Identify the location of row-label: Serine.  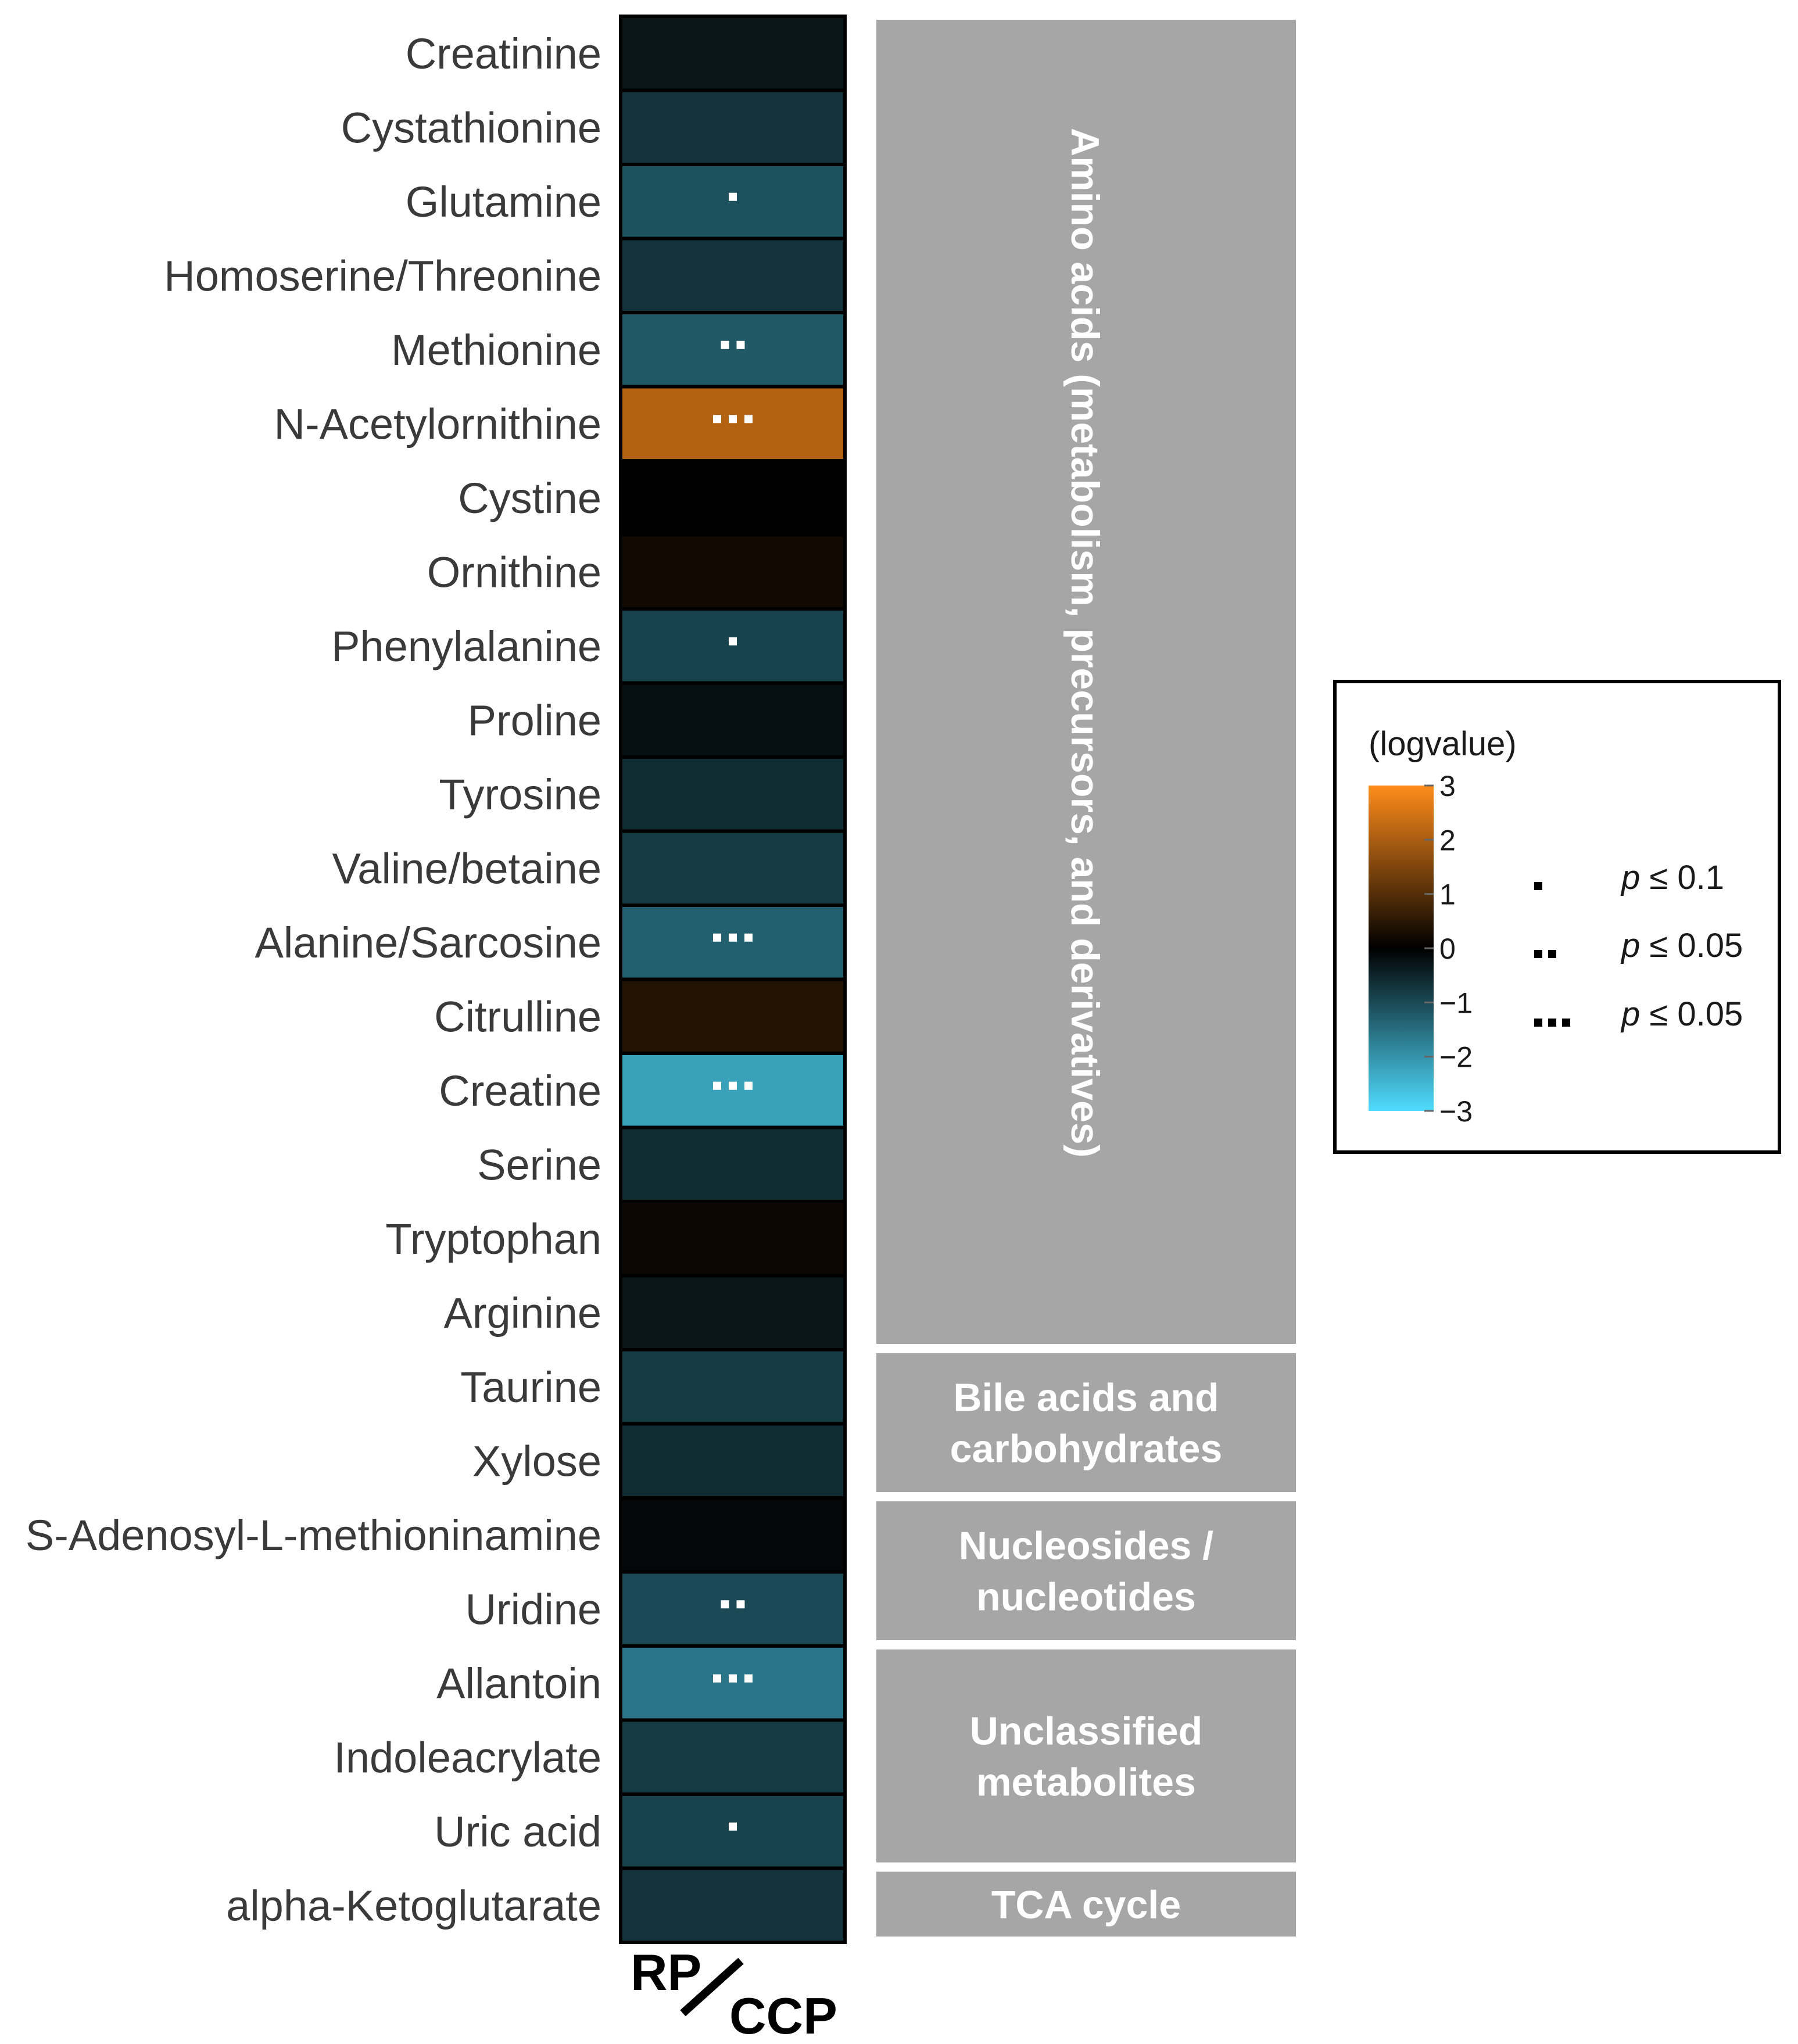
(539, 1165).